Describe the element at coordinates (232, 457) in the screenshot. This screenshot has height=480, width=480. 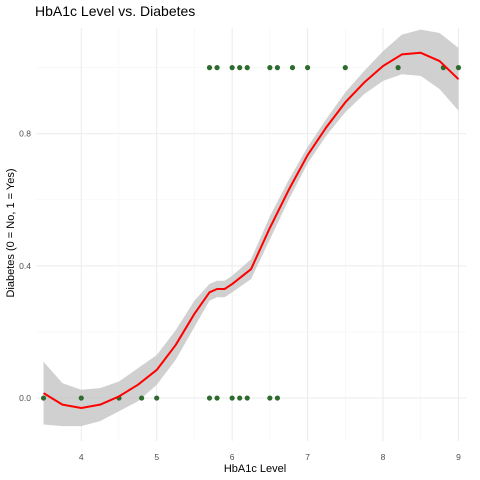
I see `x-tick-label: 6` at that location.